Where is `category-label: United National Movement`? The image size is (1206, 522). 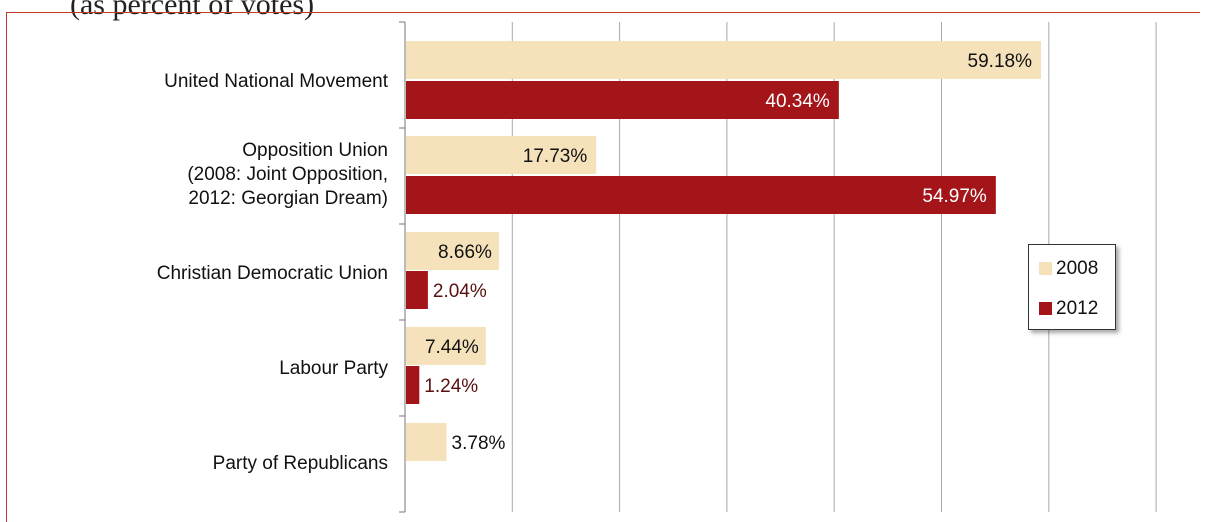
category-label: United National Movement is located at coordinates (276, 81).